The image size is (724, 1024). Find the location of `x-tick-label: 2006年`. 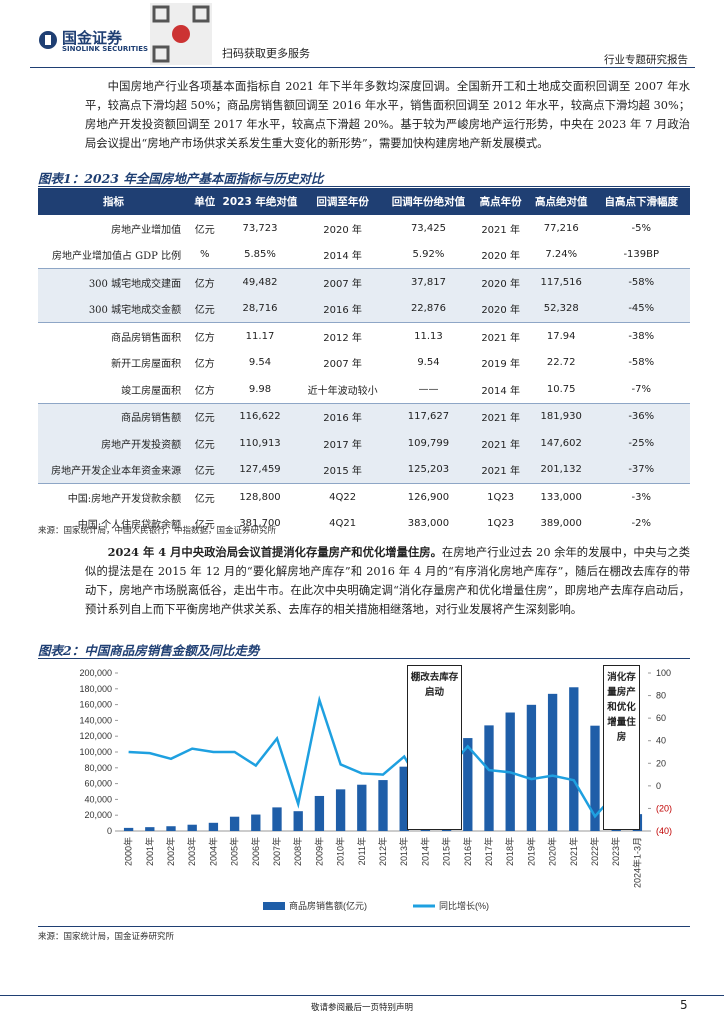

x-tick-label: 2006年 is located at coordinates (255, 851).